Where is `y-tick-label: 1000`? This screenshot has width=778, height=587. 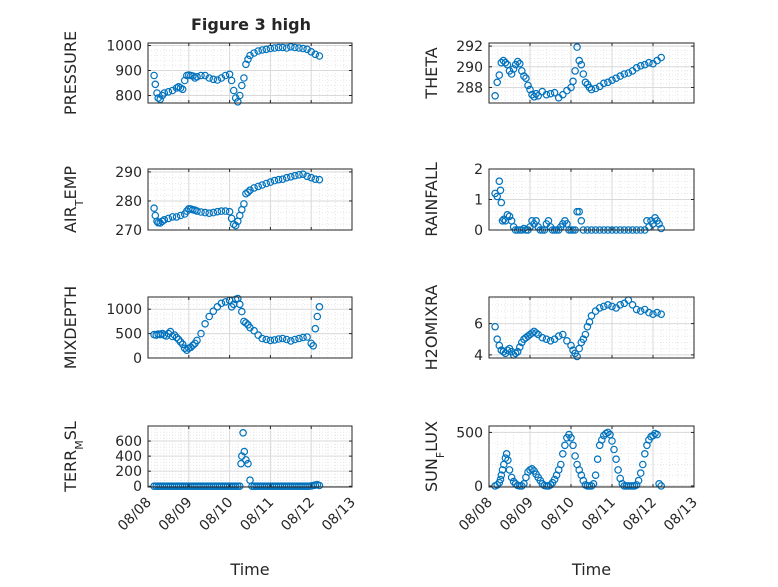 y-tick-label: 1000 is located at coordinates (124, 310).